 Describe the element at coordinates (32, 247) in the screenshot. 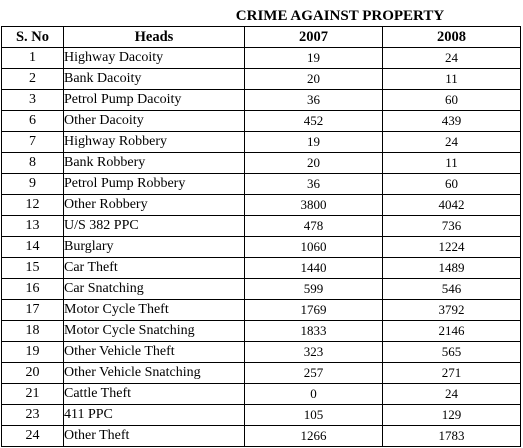

I see `cell-sno: 14` at that location.